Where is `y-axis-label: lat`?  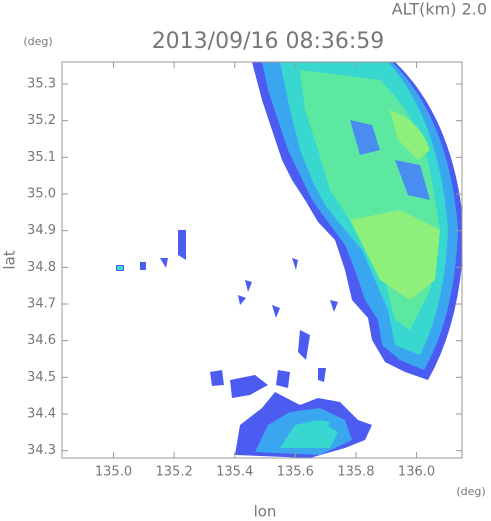
y-axis-label: lat is located at coordinates (10, 259).